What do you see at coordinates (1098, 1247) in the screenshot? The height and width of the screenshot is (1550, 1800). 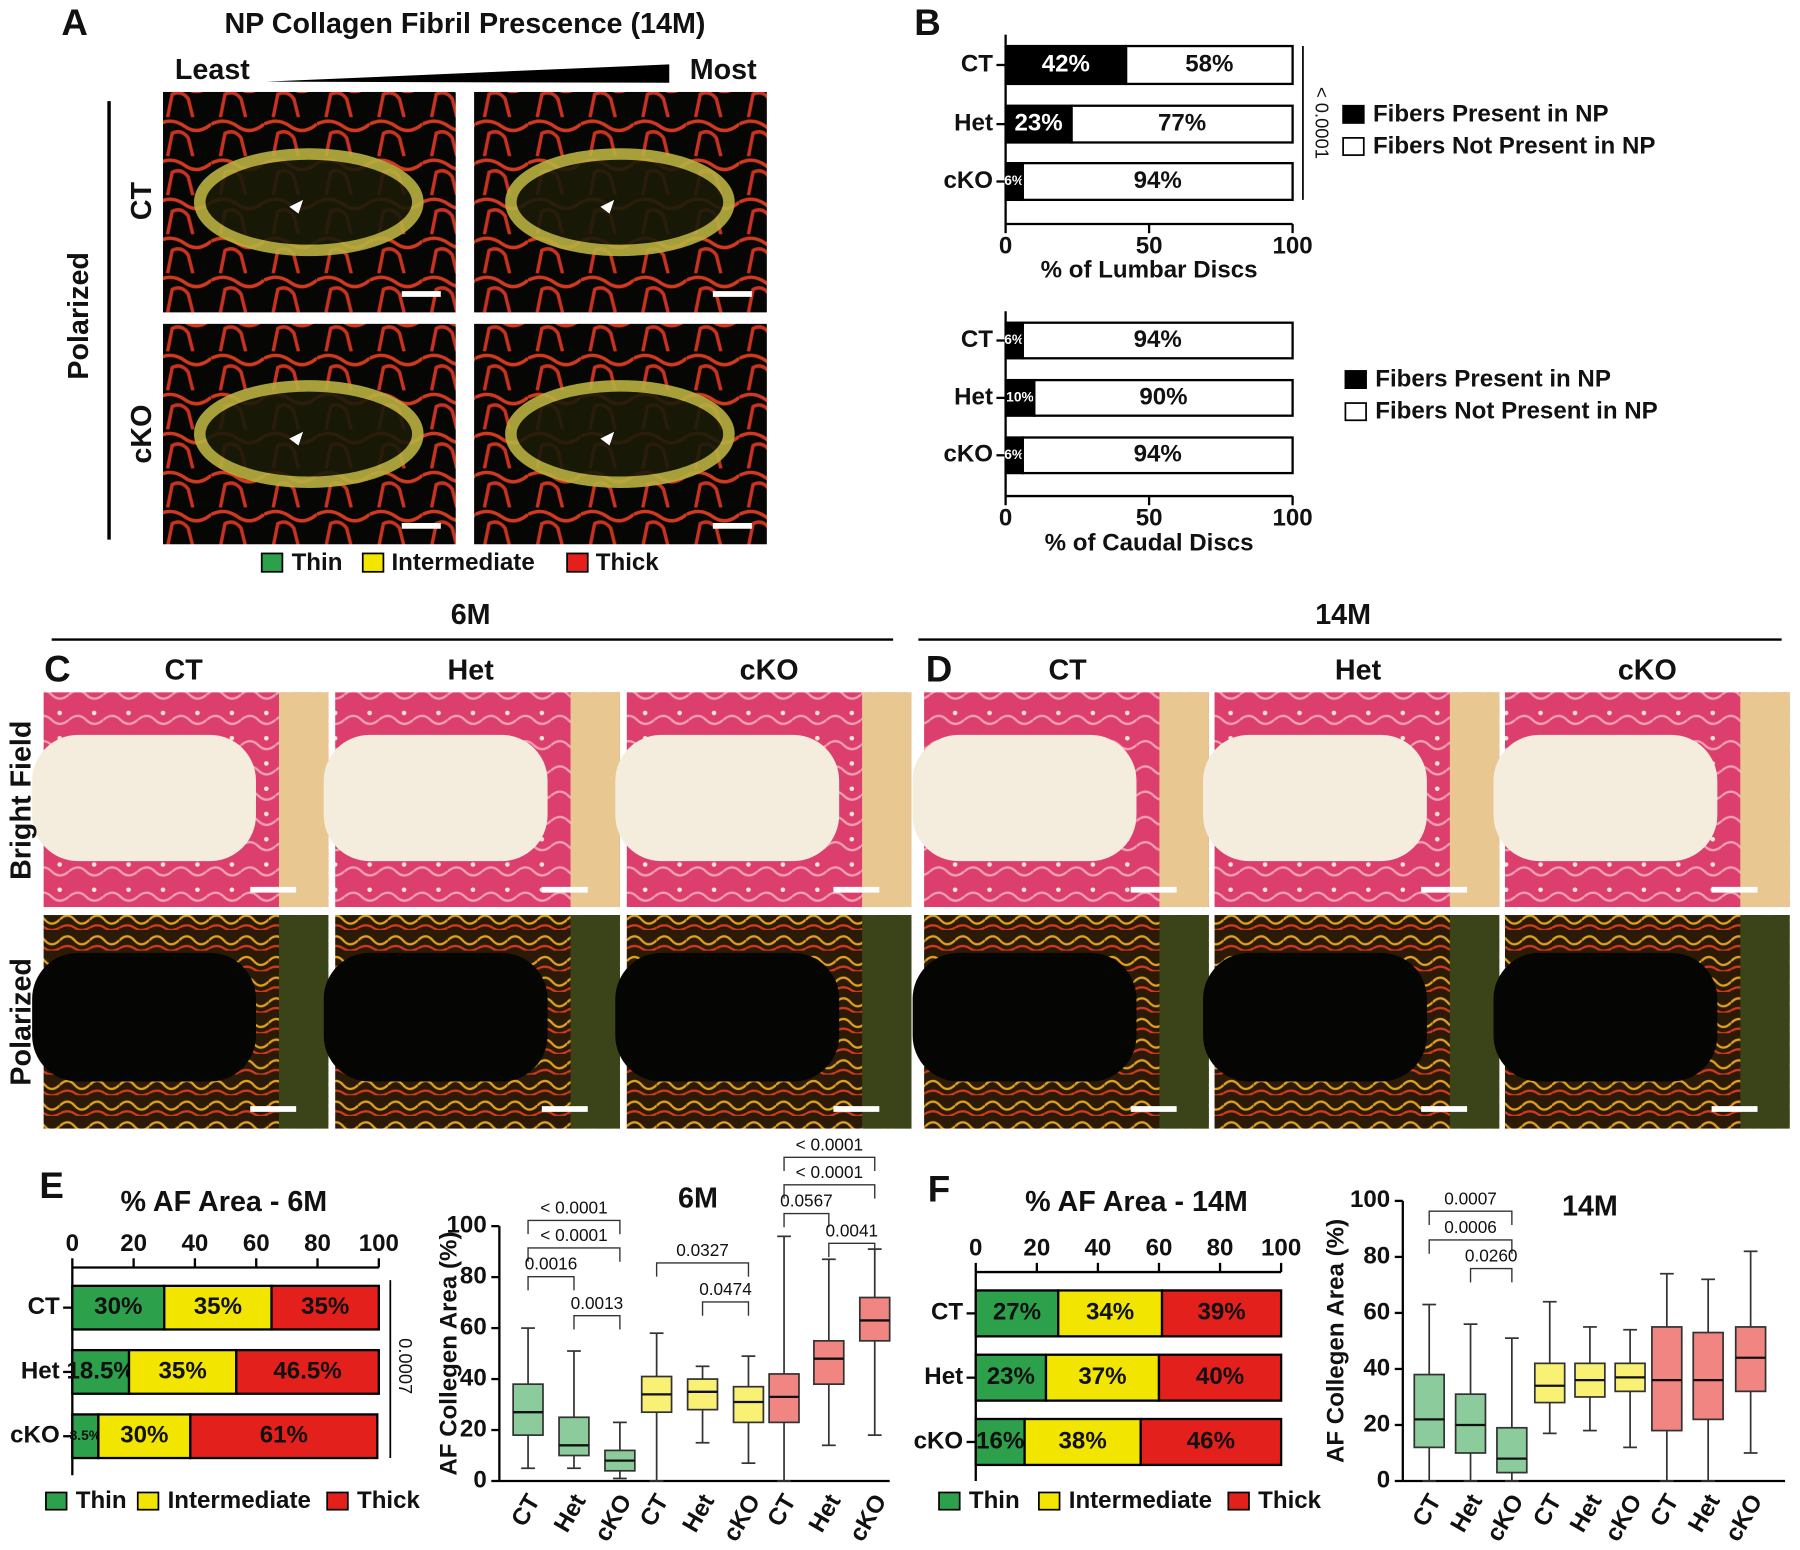 I see `x-tick-label: 40` at bounding box center [1098, 1247].